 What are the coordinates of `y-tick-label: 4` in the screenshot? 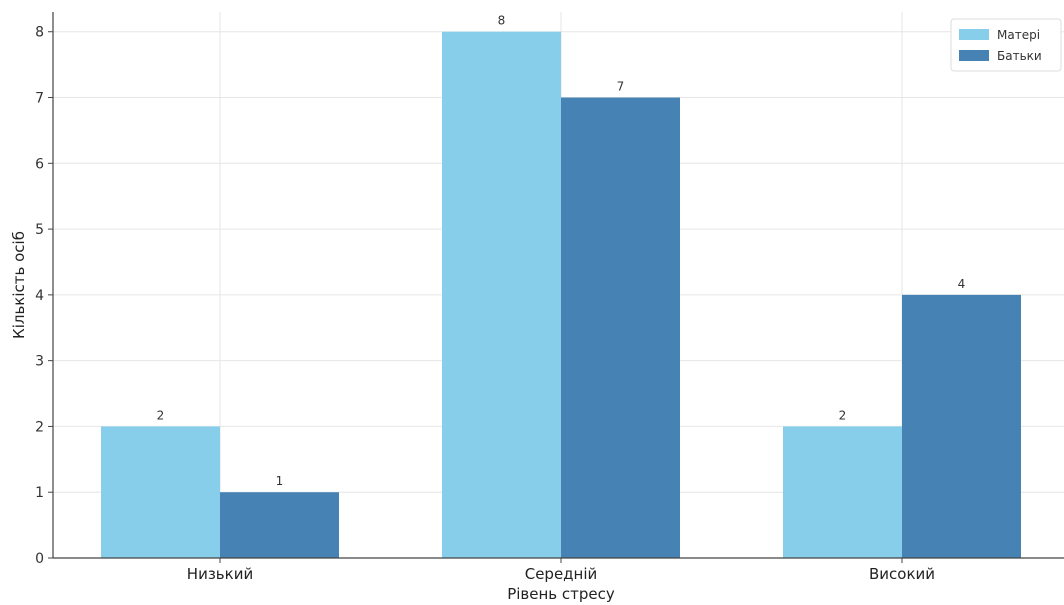 It's located at (39, 296).